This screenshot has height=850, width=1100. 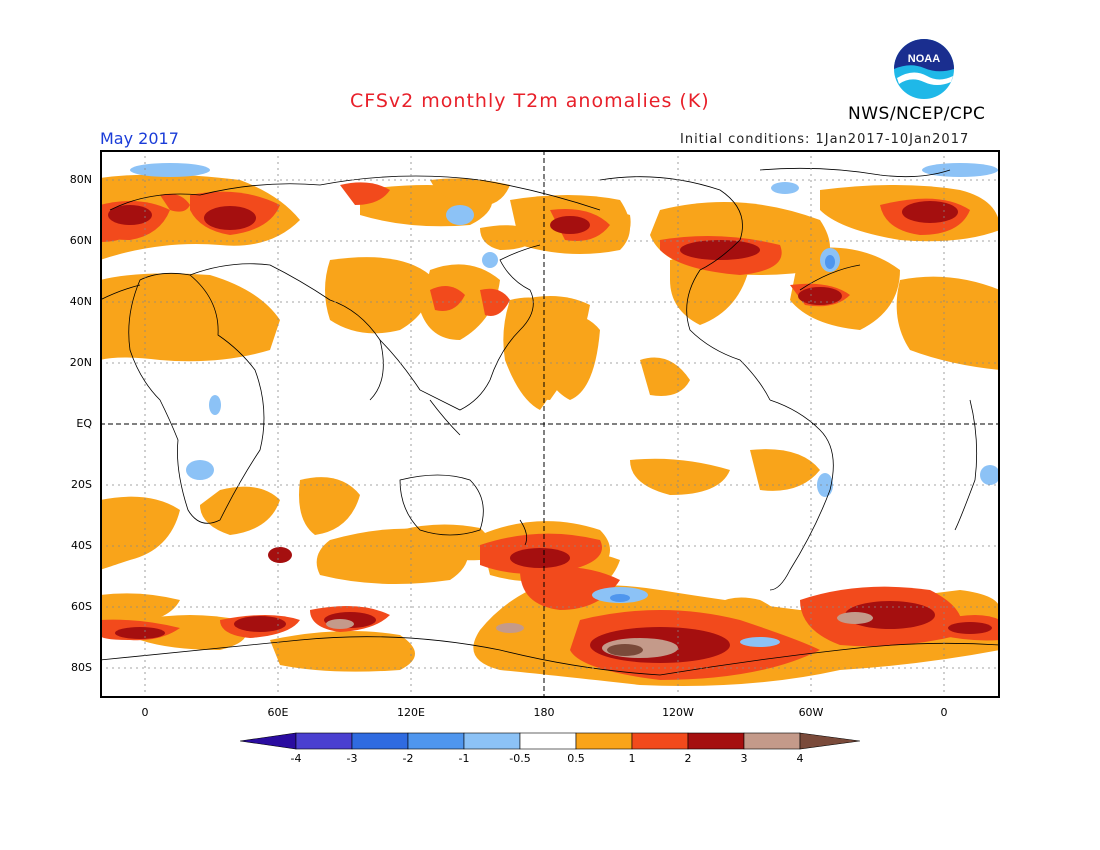 I want to click on lat-label-eq: EQ, so click(x=84, y=423).